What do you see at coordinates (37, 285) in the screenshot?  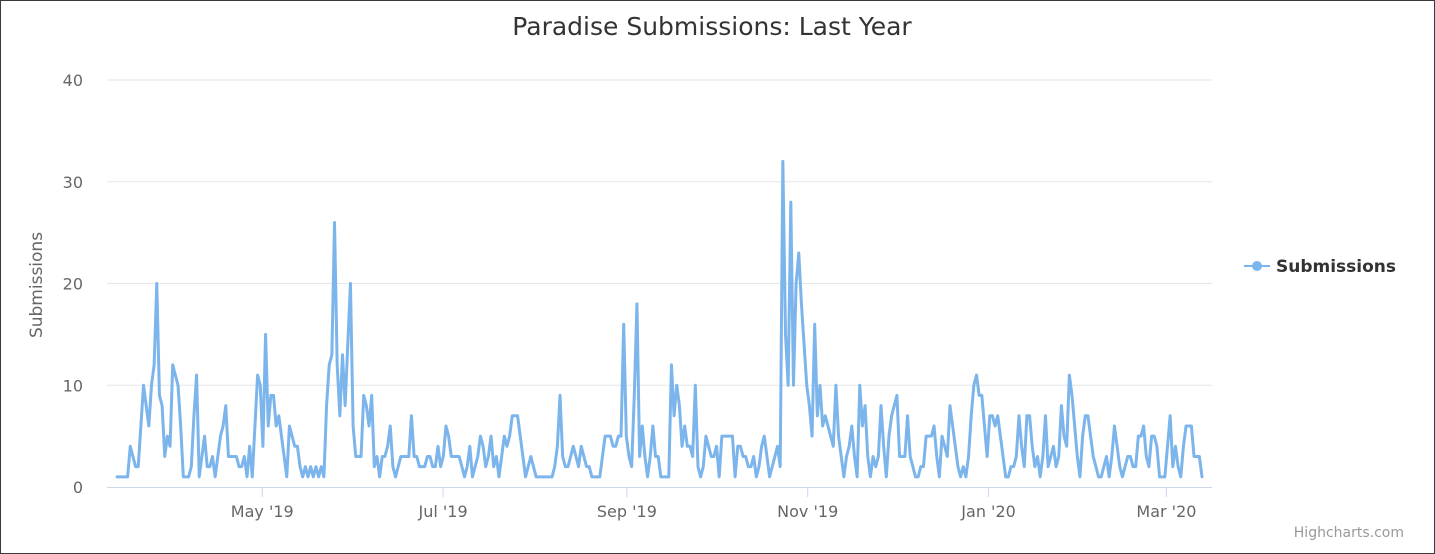 I see `y-axis-label: Submissions` at bounding box center [37, 285].